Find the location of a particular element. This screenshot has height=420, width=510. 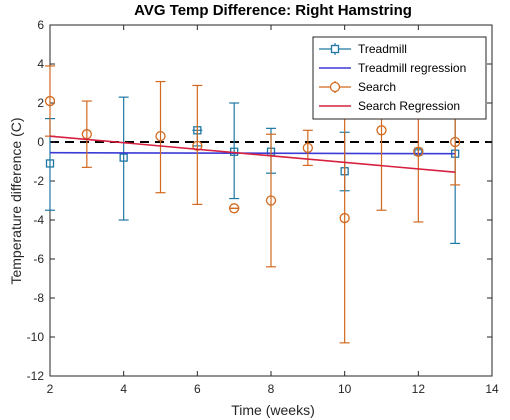

y-tick-label: 0 is located at coordinates (40, 142).